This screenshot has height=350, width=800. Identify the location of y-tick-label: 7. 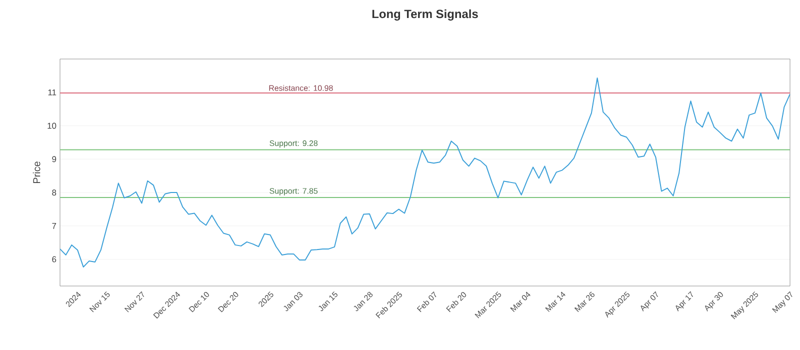
(54, 225).